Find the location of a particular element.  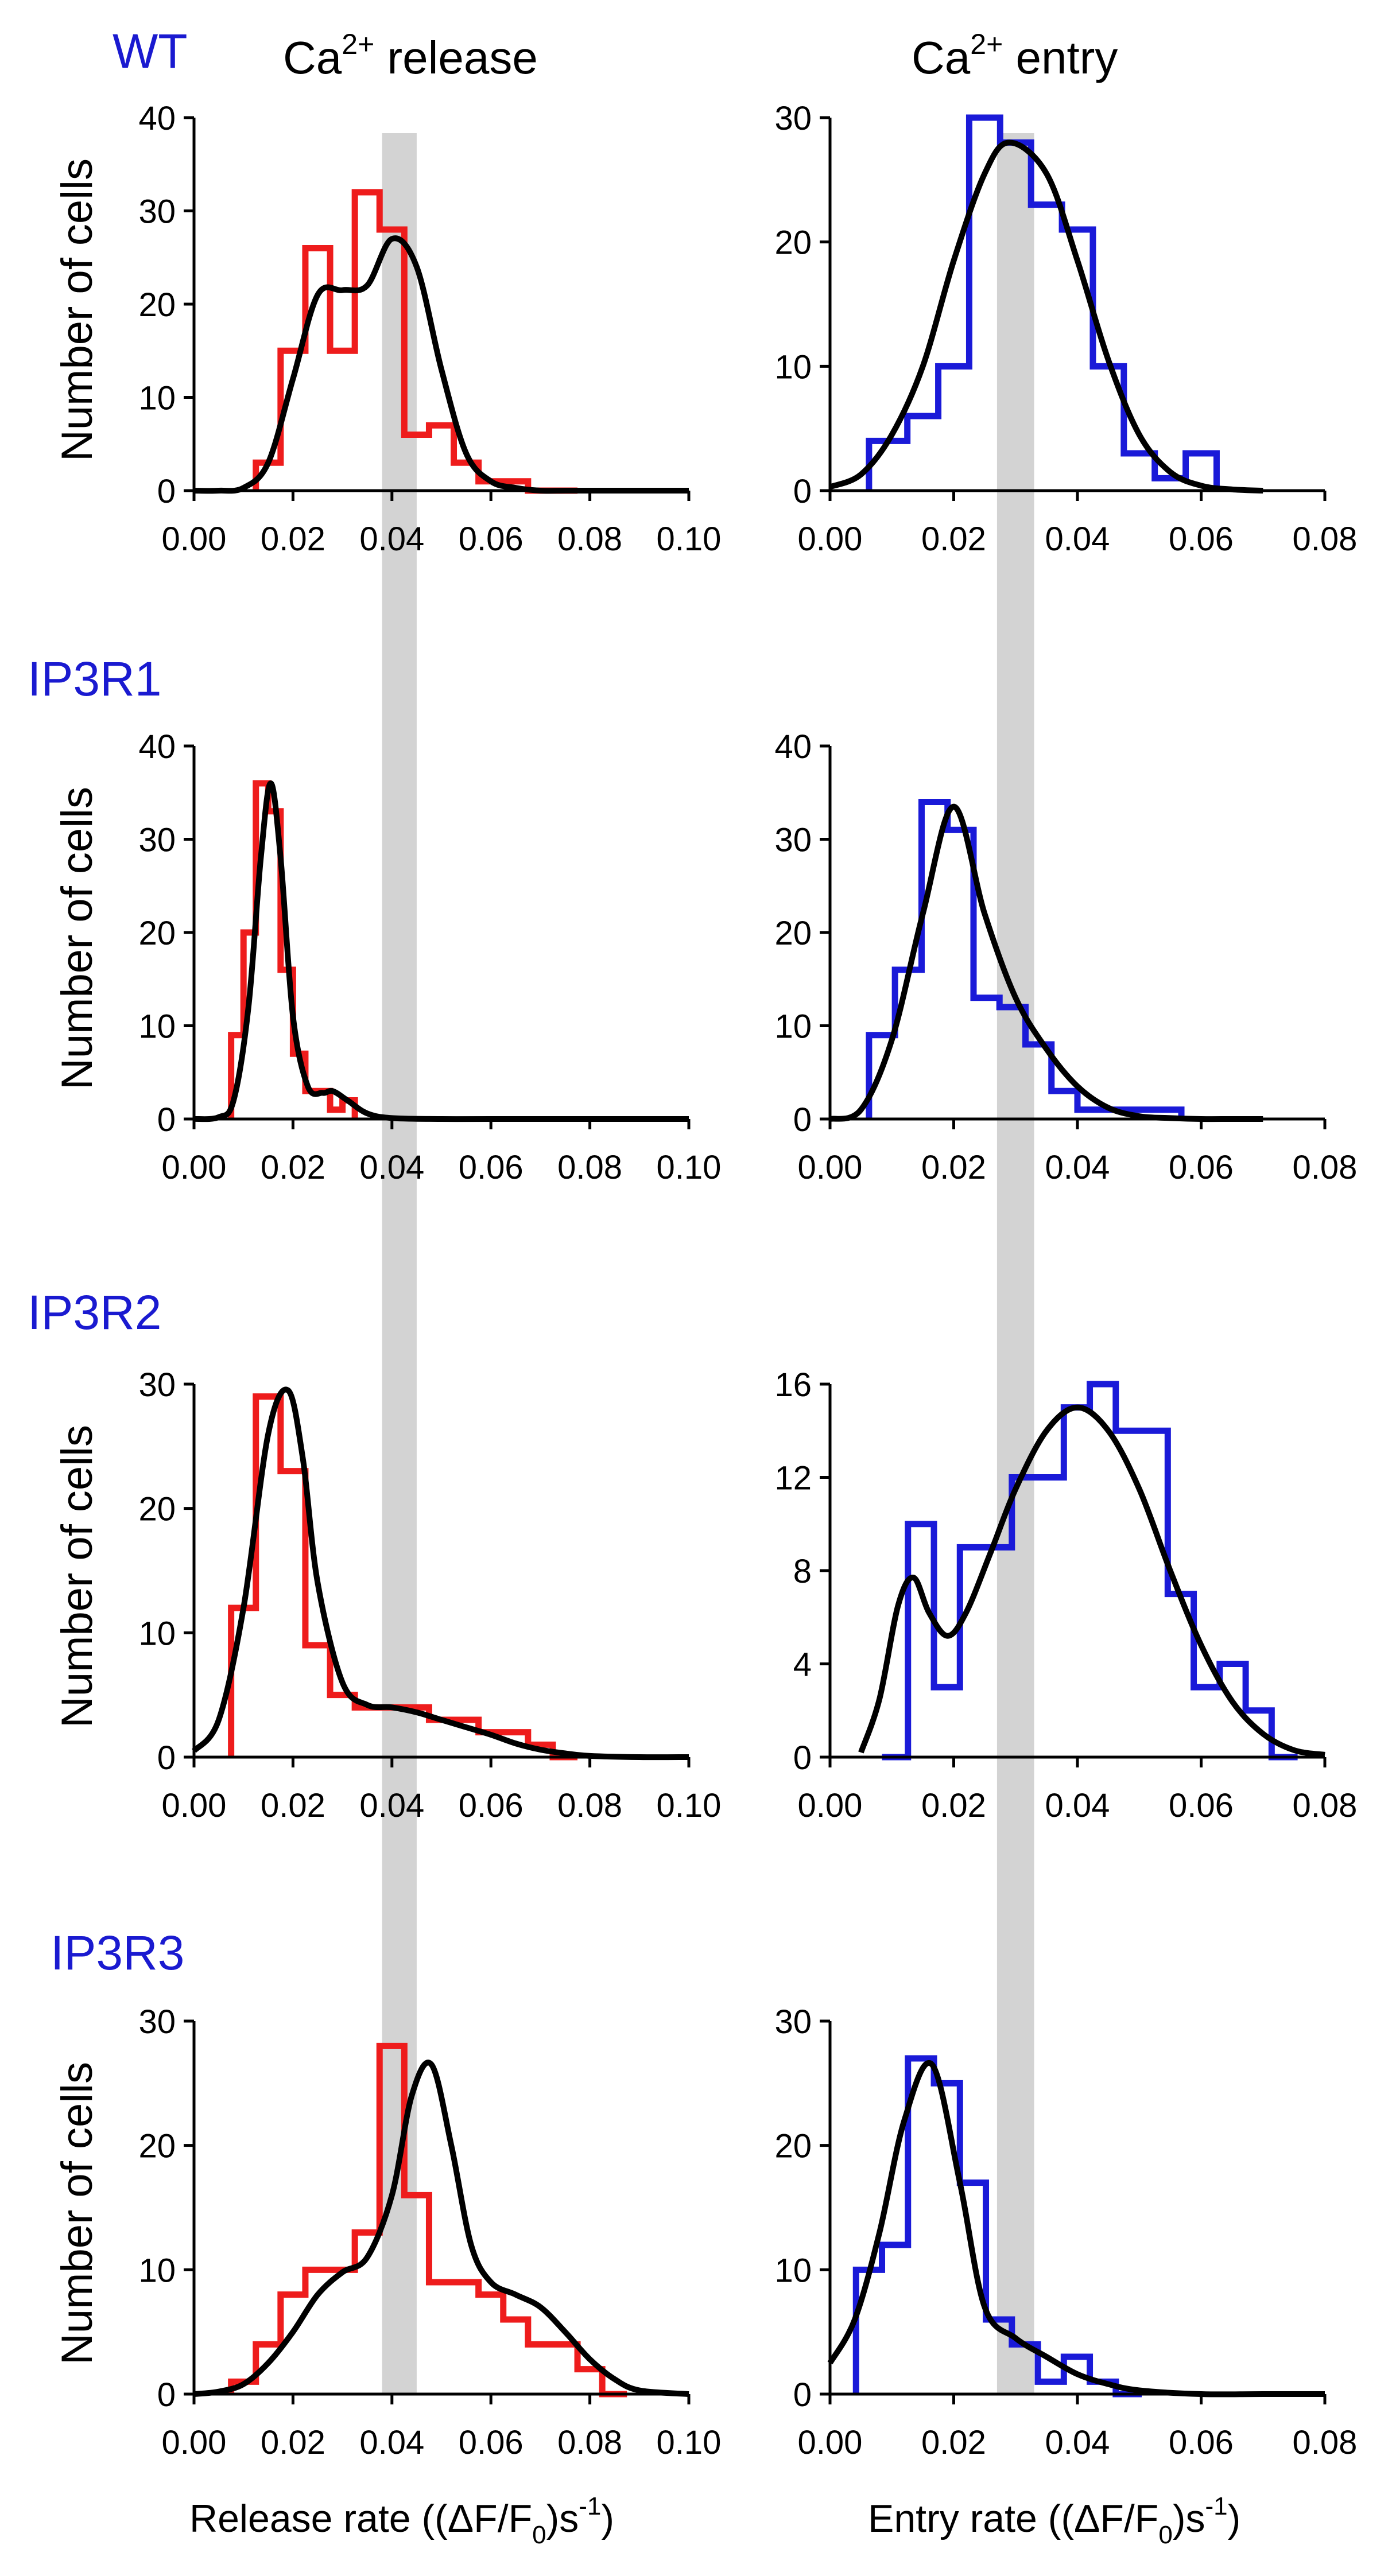

x-tick-label-ip3r2-entry: 0.02 is located at coordinates (953, 1805).